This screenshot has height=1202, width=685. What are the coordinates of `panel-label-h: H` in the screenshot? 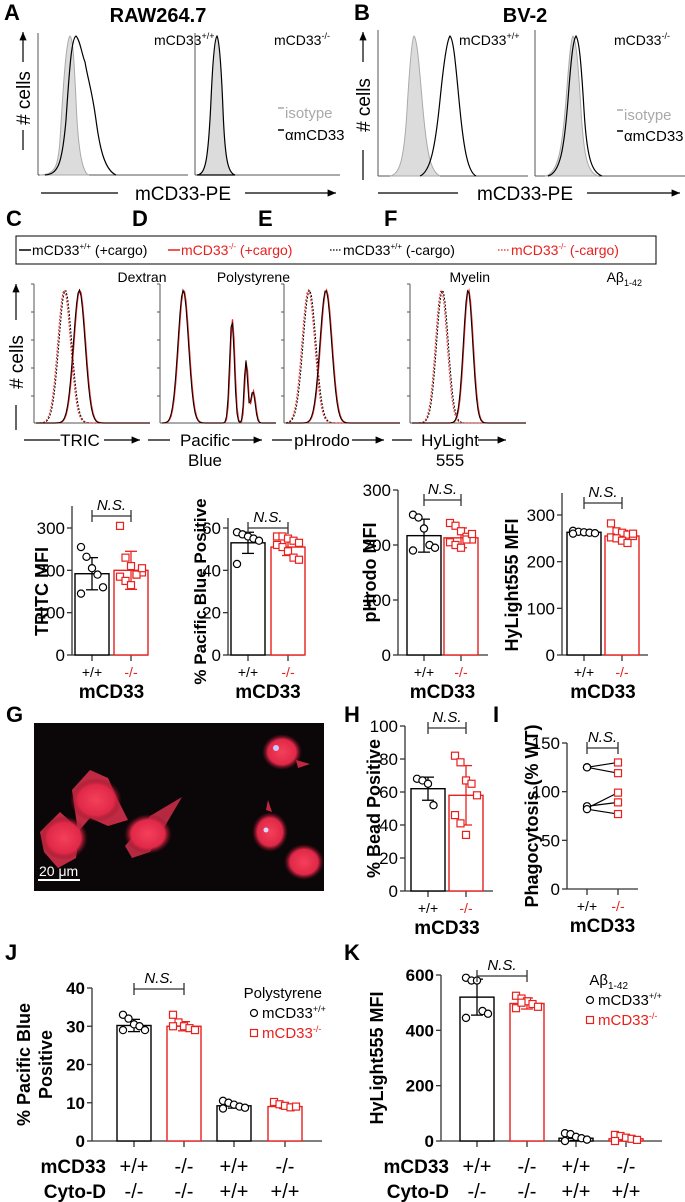 It's located at (352, 714).